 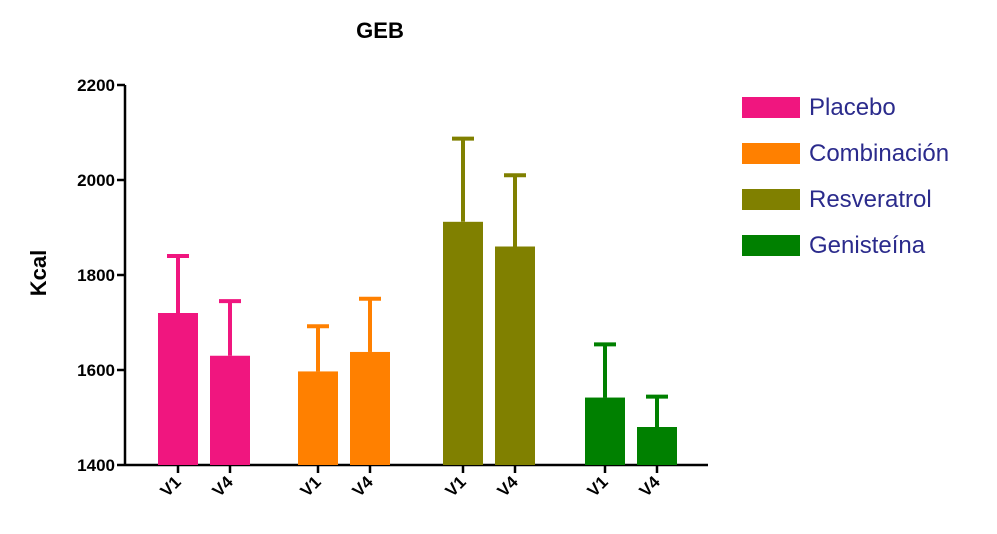 I want to click on legend-label: Genisteína, so click(x=867, y=245).